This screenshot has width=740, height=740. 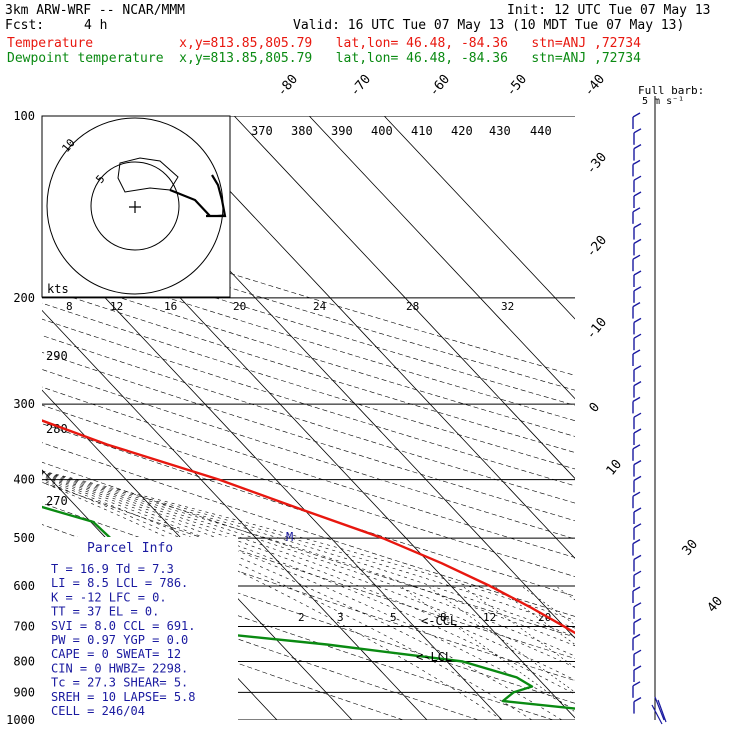 What do you see at coordinates (24, 404) in the screenshot?
I see `pressure-label: 300` at bounding box center [24, 404].